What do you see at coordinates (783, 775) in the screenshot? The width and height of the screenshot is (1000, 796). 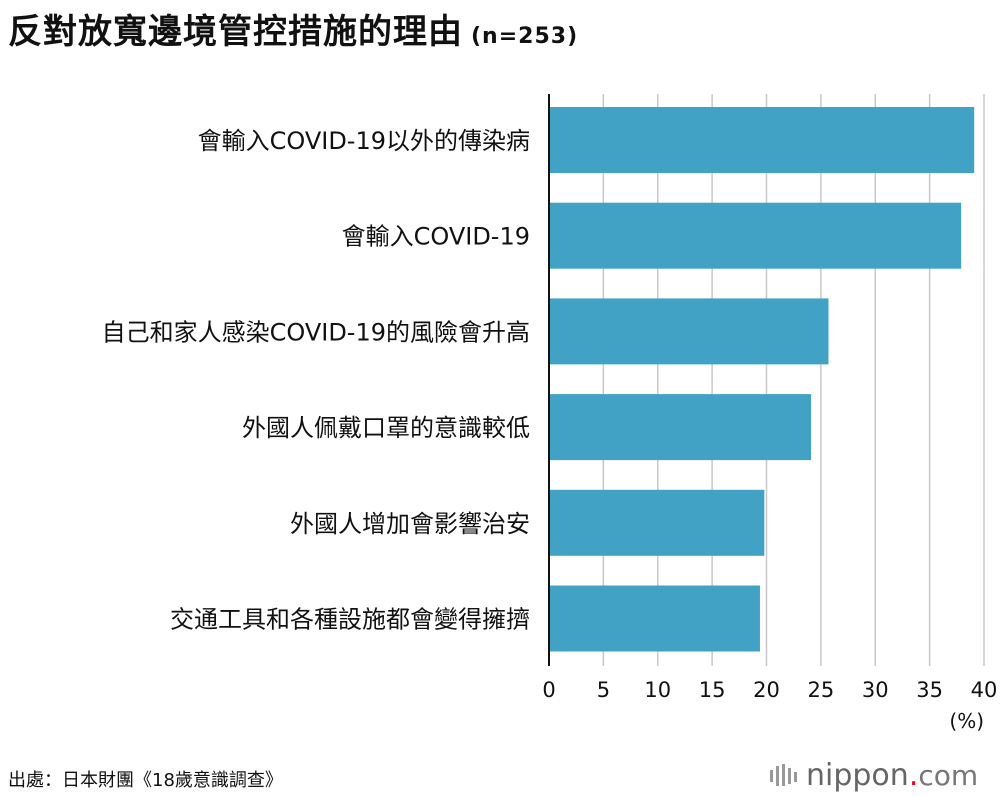 I see `logo-bars-icon` at bounding box center [783, 775].